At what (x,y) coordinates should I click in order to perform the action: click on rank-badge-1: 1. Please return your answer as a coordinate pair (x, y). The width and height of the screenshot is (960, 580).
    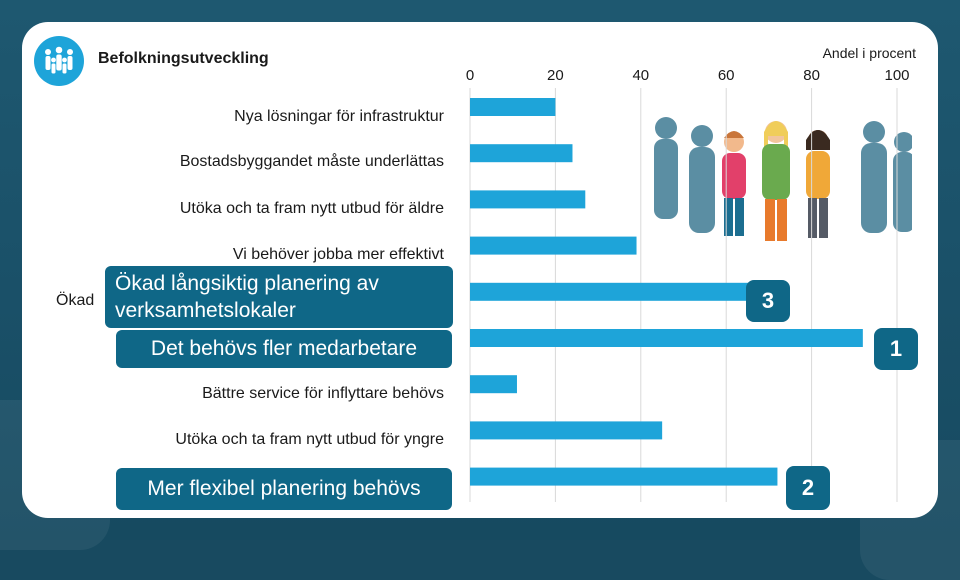
    Looking at the image, I should click on (896, 349).